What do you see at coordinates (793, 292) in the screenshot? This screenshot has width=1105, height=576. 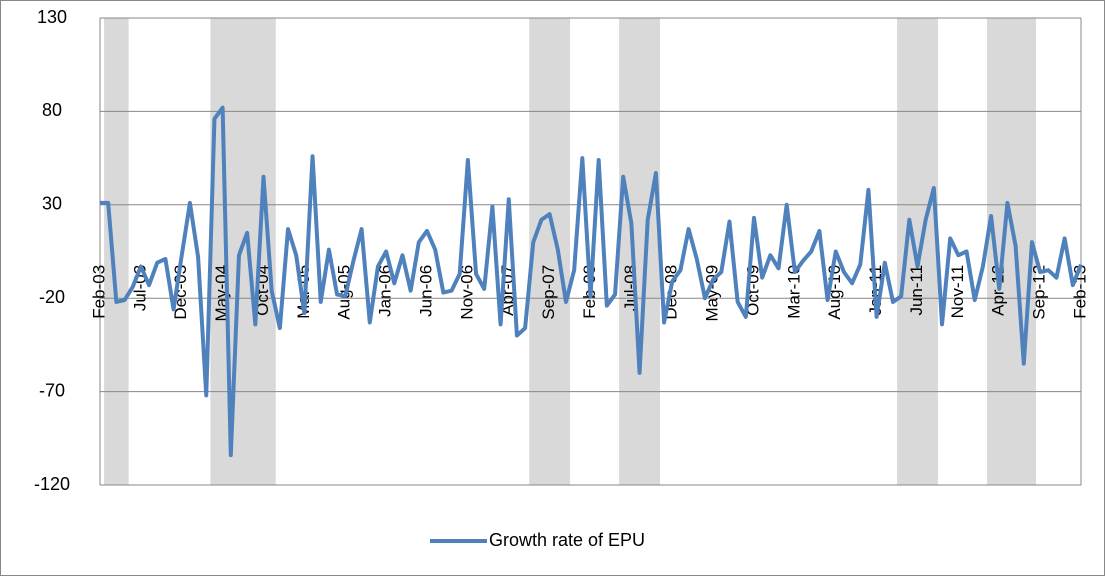 I see `x-tick-label: Mar-10` at bounding box center [793, 292].